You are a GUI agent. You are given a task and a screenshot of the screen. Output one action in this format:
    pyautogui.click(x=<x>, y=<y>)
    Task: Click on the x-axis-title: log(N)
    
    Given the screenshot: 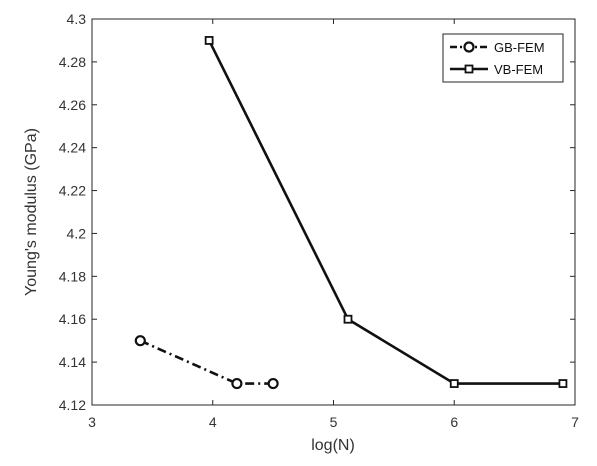 What is the action you would take?
    pyautogui.click(x=333, y=445)
    